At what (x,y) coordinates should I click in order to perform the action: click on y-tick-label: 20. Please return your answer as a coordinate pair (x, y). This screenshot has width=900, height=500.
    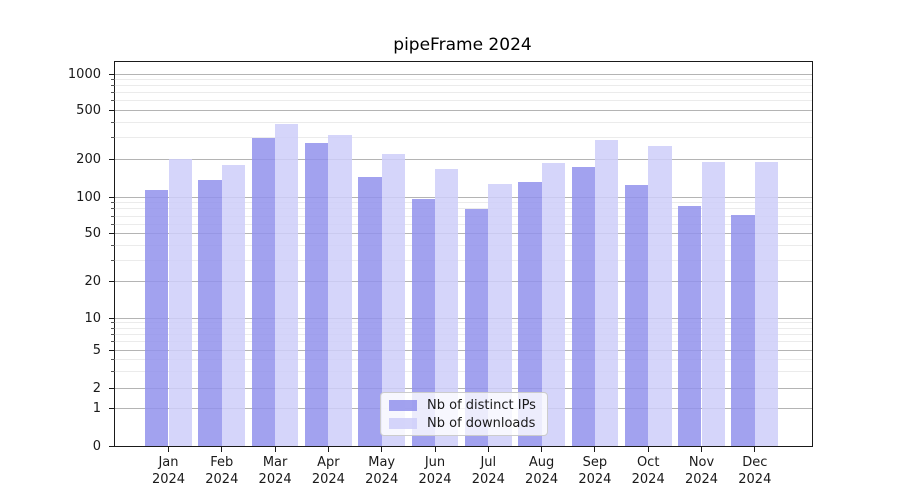
    Looking at the image, I should click on (92, 282).